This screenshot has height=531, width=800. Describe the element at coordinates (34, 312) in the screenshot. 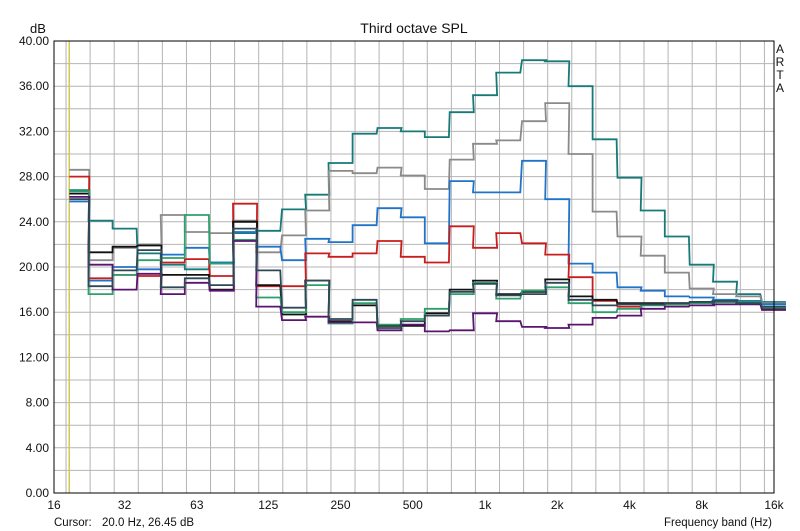

I see `y-tick-label: 16.00` at that location.